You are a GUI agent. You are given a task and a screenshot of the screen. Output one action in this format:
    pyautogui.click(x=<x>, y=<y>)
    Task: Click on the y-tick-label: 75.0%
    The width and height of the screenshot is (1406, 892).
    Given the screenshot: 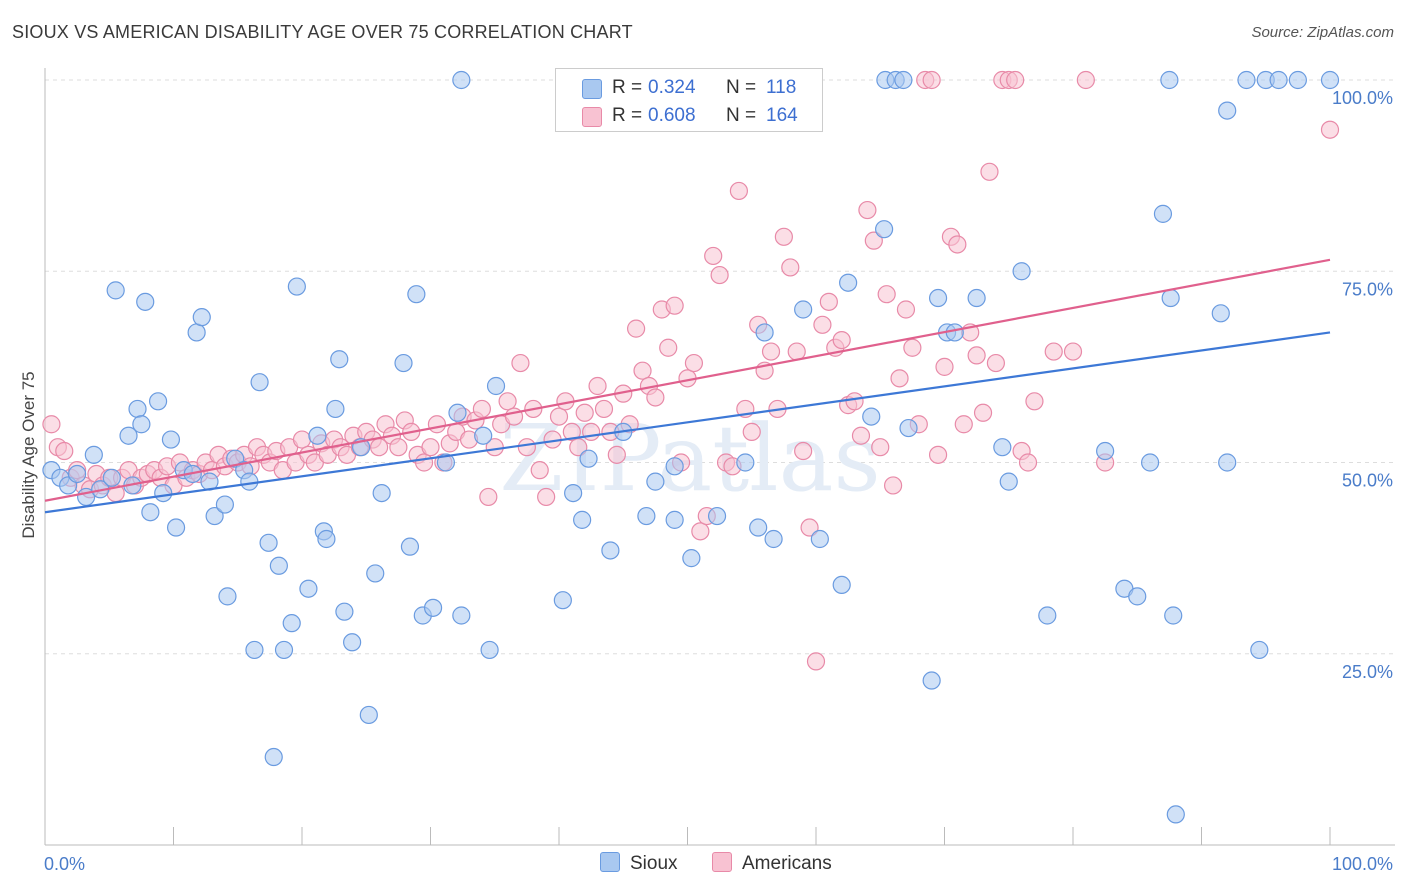 What is the action you would take?
    pyautogui.click(x=1367, y=289)
    